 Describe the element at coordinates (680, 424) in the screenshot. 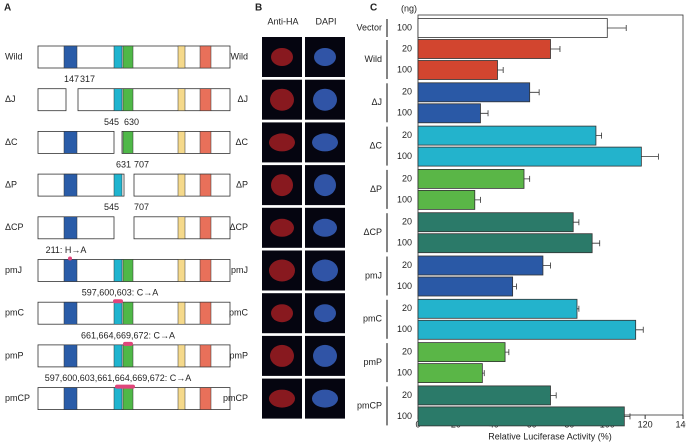

I see `x-tick-label: 140` at that location.